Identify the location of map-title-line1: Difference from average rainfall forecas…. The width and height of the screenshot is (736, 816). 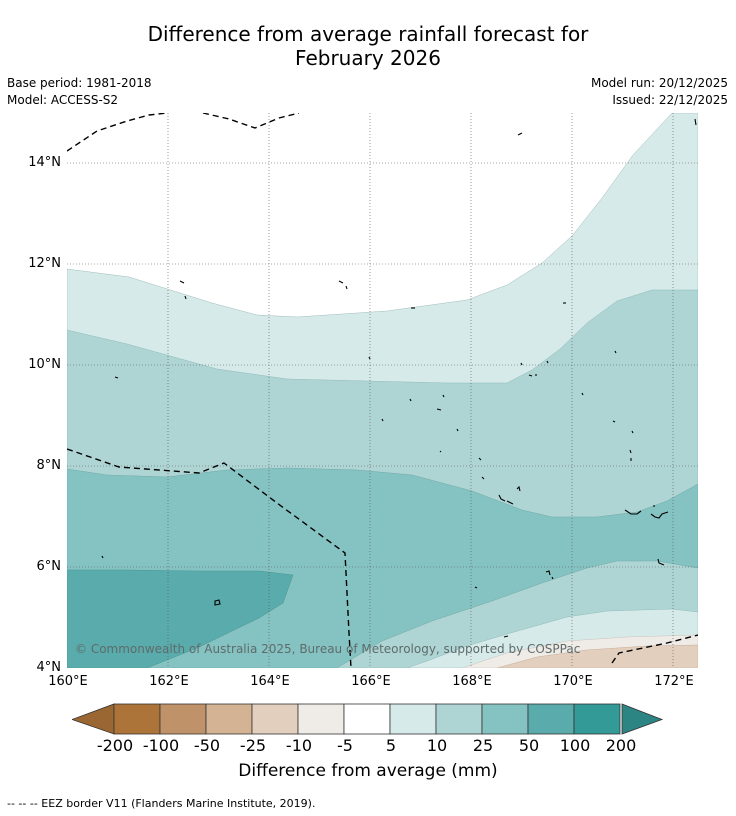
(368, 34).